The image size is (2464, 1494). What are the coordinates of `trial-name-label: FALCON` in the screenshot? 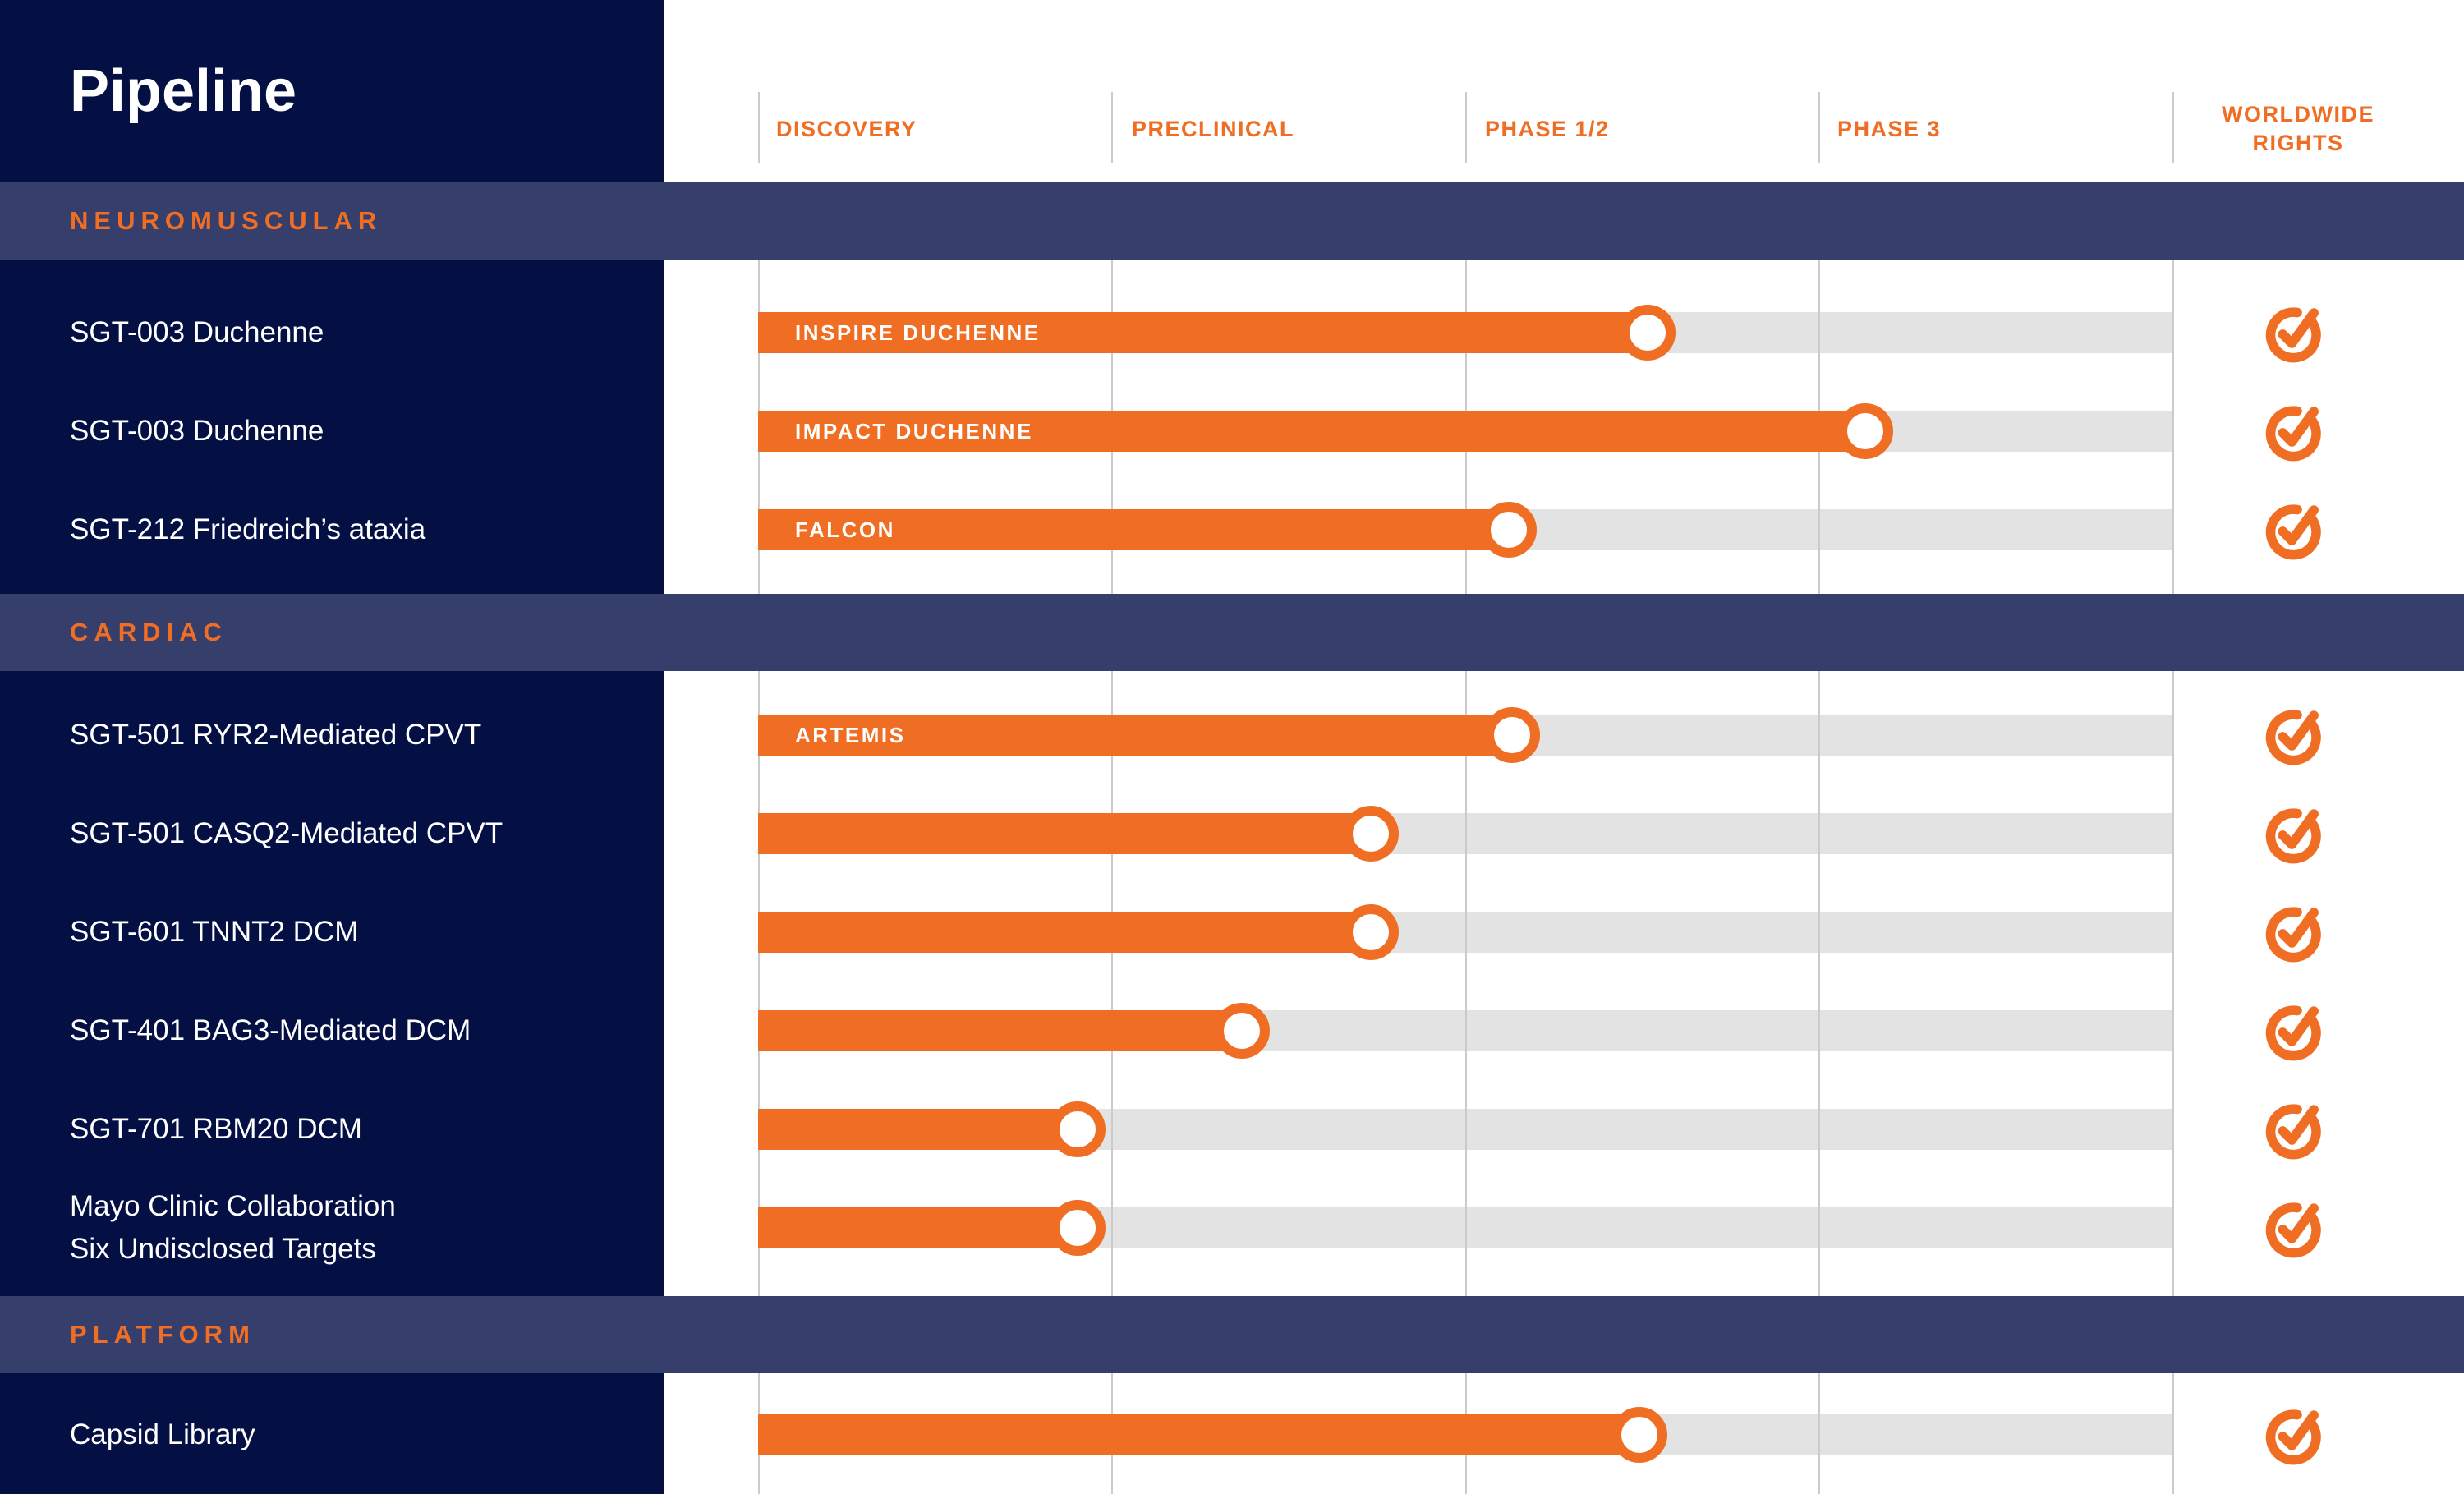 It's located at (845, 529).